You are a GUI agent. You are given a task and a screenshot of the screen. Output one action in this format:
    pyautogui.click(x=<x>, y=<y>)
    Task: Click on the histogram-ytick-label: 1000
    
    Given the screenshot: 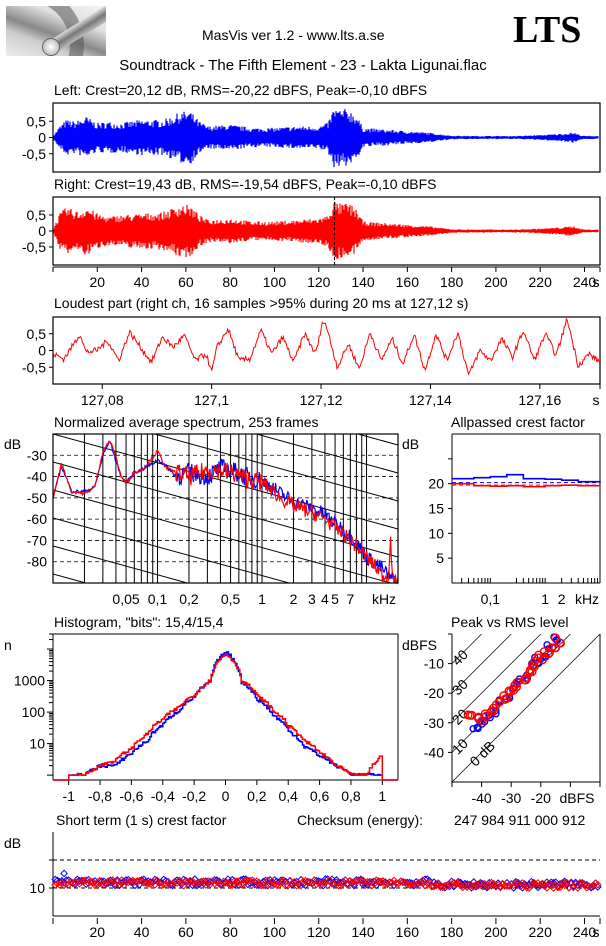 What is the action you would take?
    pyautogui.click(x=29, y=681)
    